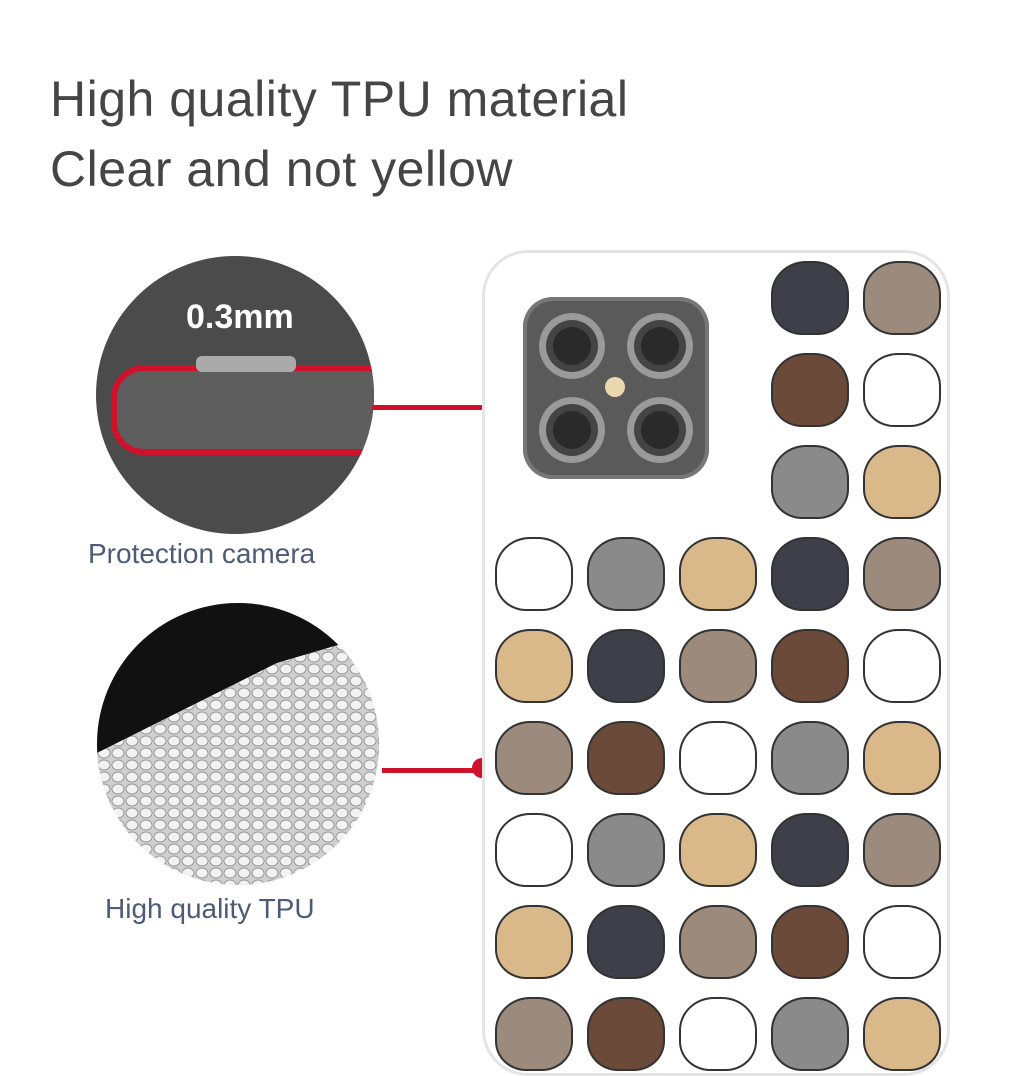  I want to click on camera-cutout, so click(616, 388).